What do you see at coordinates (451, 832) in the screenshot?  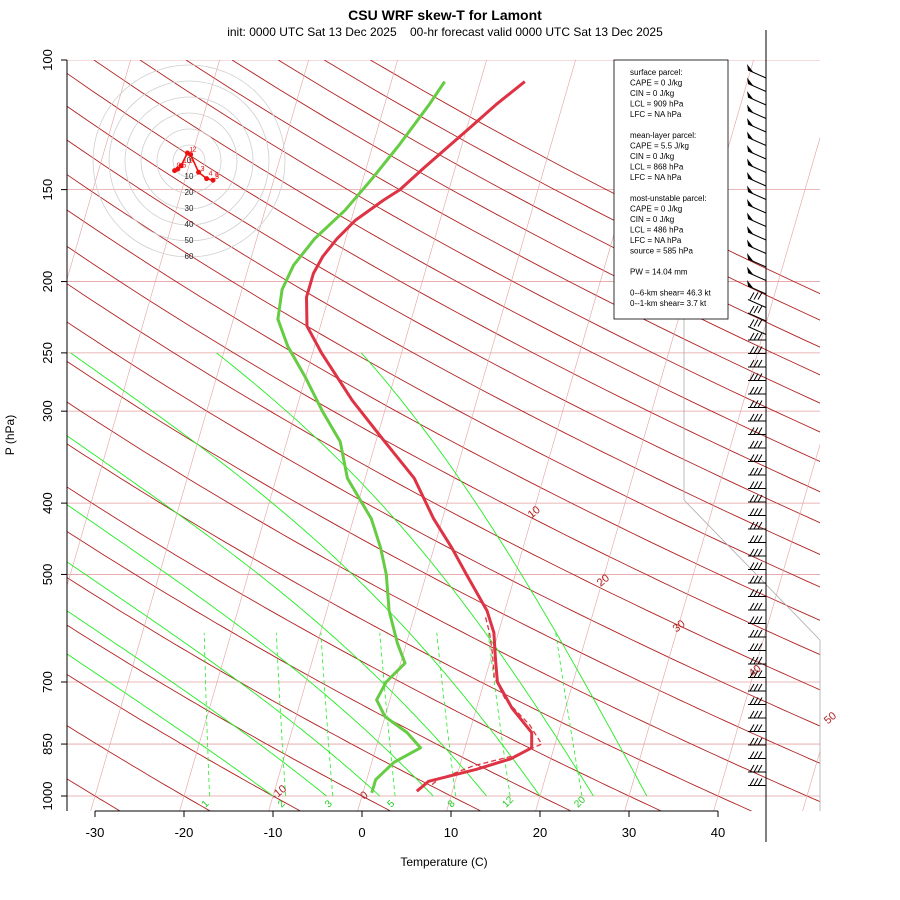 I see `x-tick-label: 10` at bounding box center [451, 832].